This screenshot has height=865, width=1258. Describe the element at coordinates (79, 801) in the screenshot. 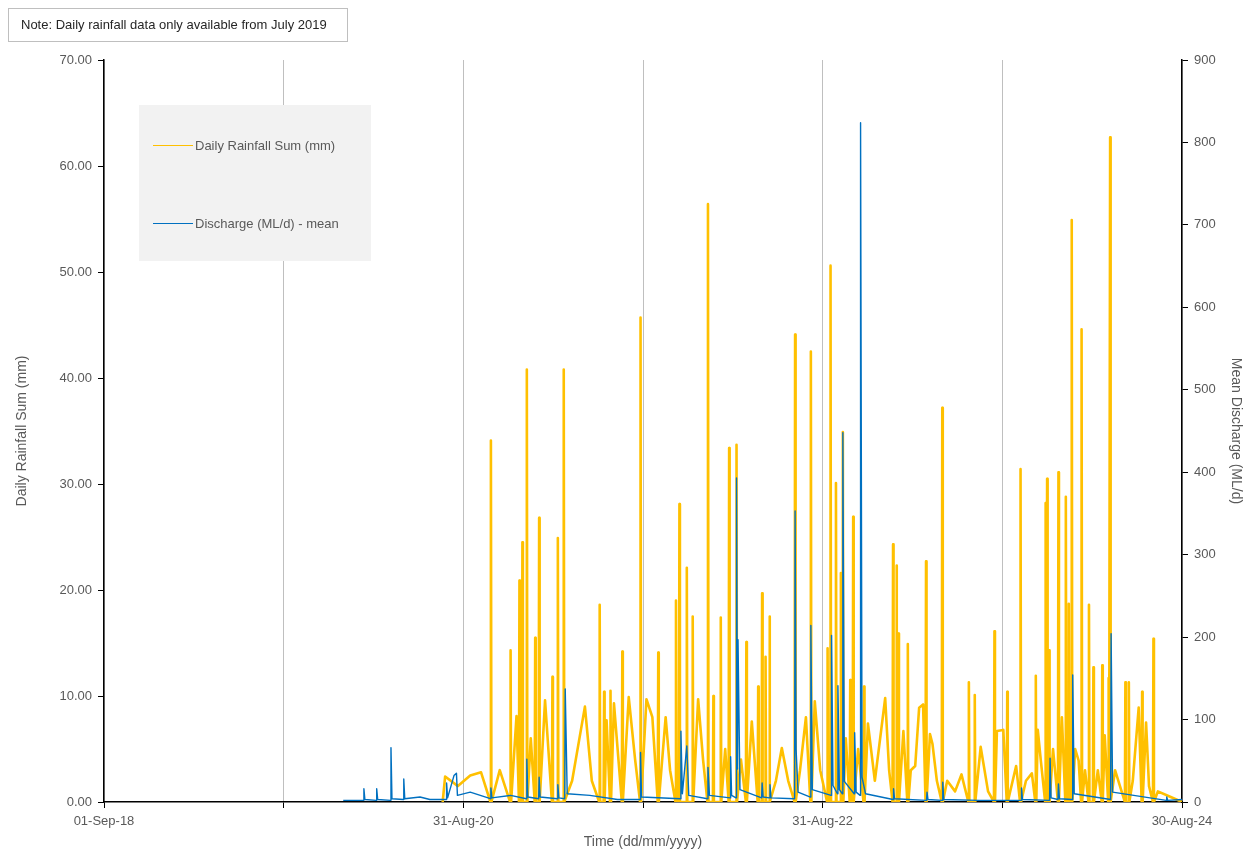

I see `y-tick-label: 0.00` at that location.